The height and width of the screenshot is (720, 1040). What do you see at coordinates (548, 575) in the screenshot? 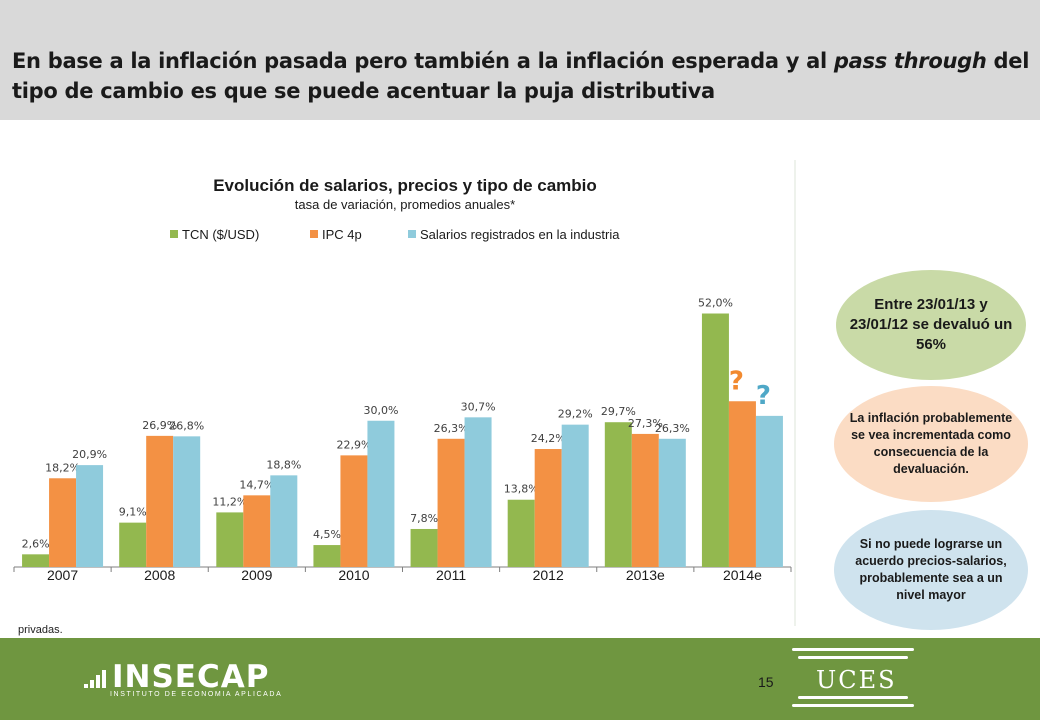
I see `x-tick-label-5: 2012` at bounding box center [548, 575].